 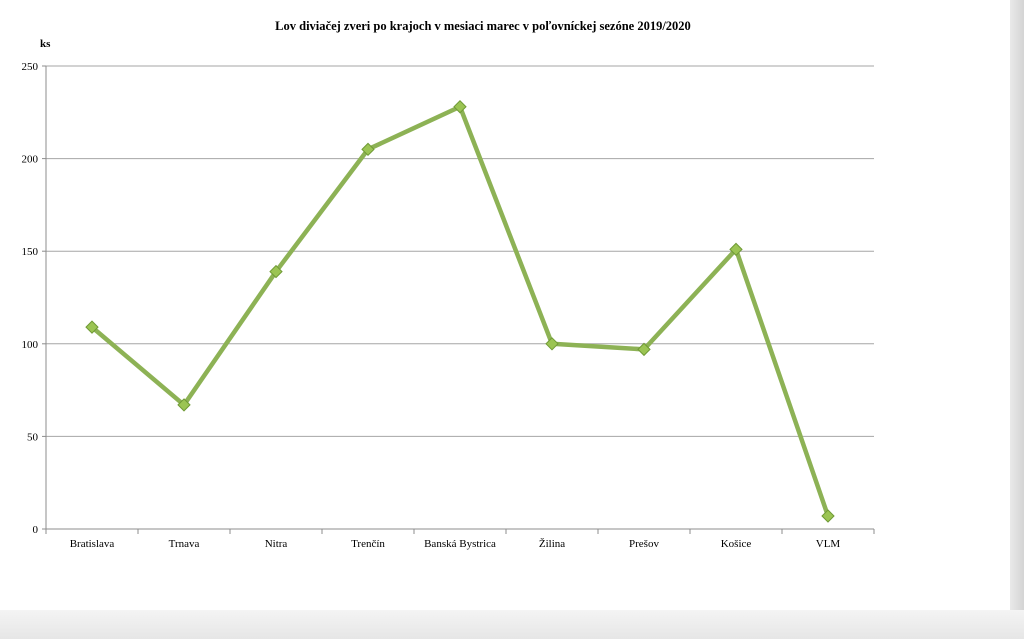 What do you see at coordinates (45, 44) in the screenshot?
I see `y-axis-label: ks` at bounding box center [45, 44].